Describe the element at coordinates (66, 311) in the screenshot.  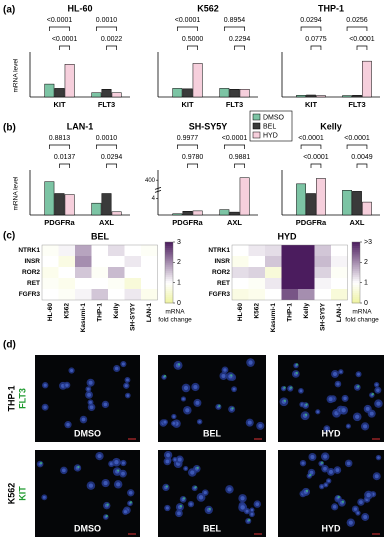
I see `column-label: K562` at that location.